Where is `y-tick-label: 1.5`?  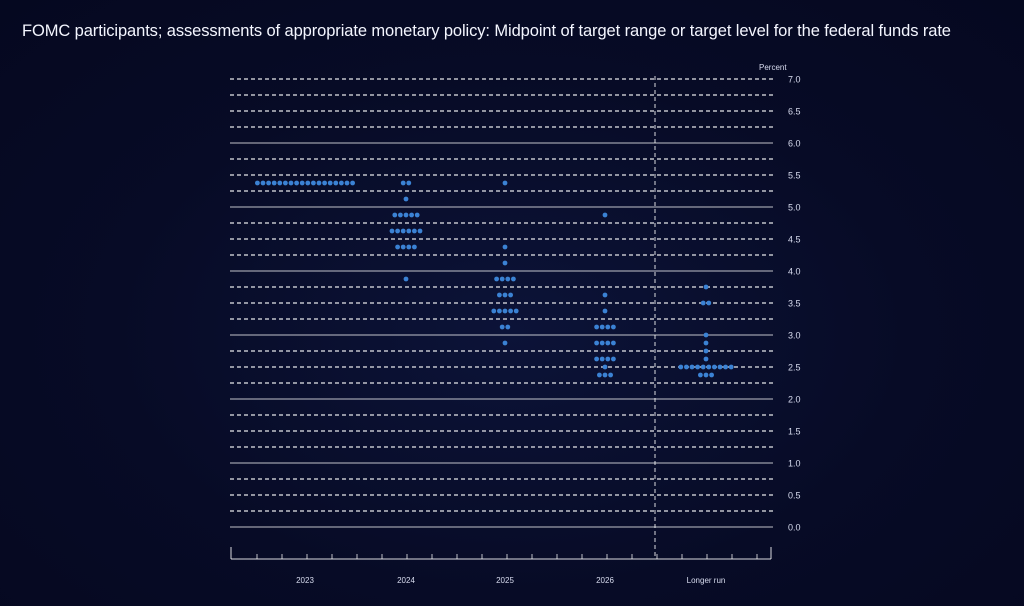 y-tick-label: 1.5 is located at coordinates (794, 432).